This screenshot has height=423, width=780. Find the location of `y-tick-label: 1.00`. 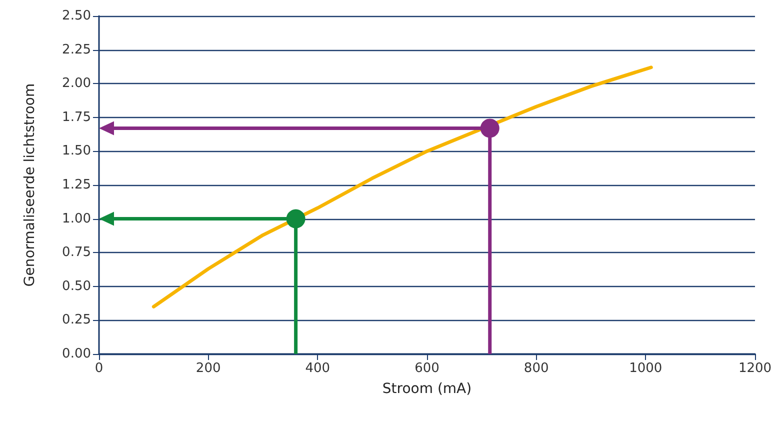

y-tick-label: 1.00 is located at coordinates (76, 218).